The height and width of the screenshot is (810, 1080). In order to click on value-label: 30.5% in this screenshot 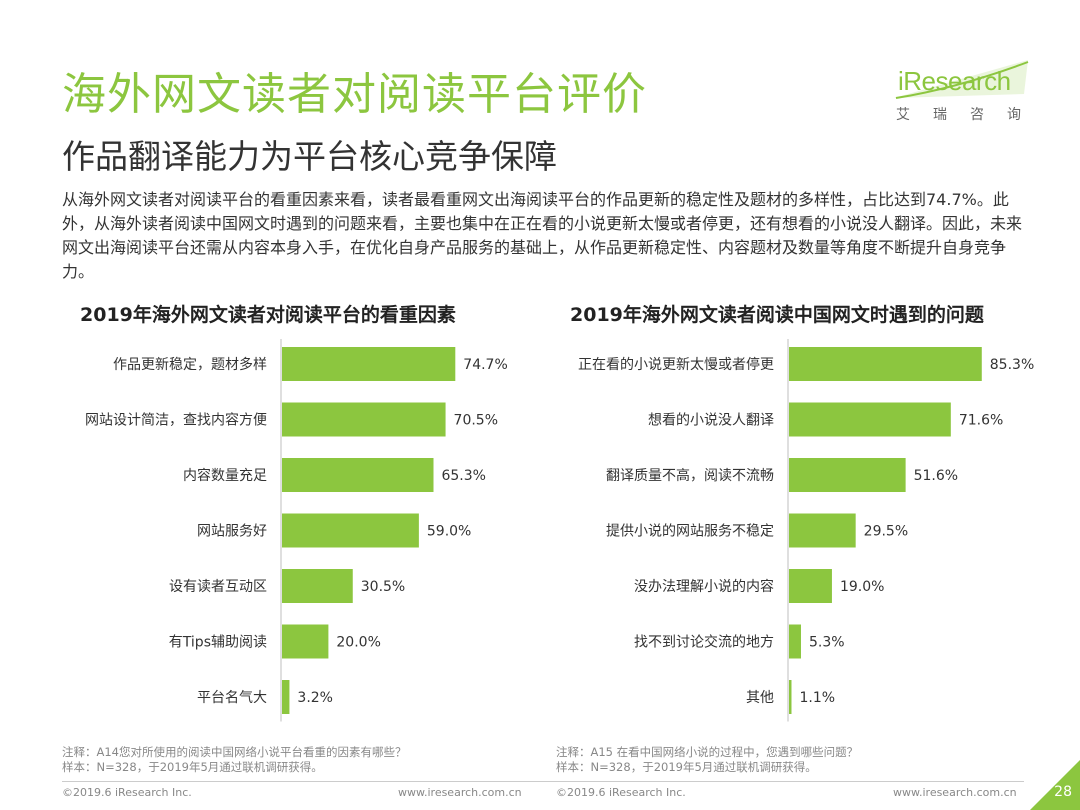, I will do `click(383, 587)`.